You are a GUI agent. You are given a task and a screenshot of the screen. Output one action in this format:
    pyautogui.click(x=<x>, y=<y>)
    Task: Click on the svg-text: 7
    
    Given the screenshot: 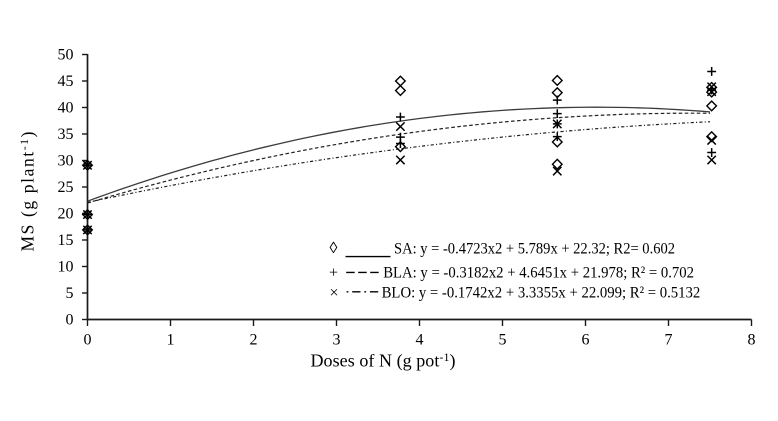 What is the action you would take?
    pyautogui.click(x=669, y=340)
    